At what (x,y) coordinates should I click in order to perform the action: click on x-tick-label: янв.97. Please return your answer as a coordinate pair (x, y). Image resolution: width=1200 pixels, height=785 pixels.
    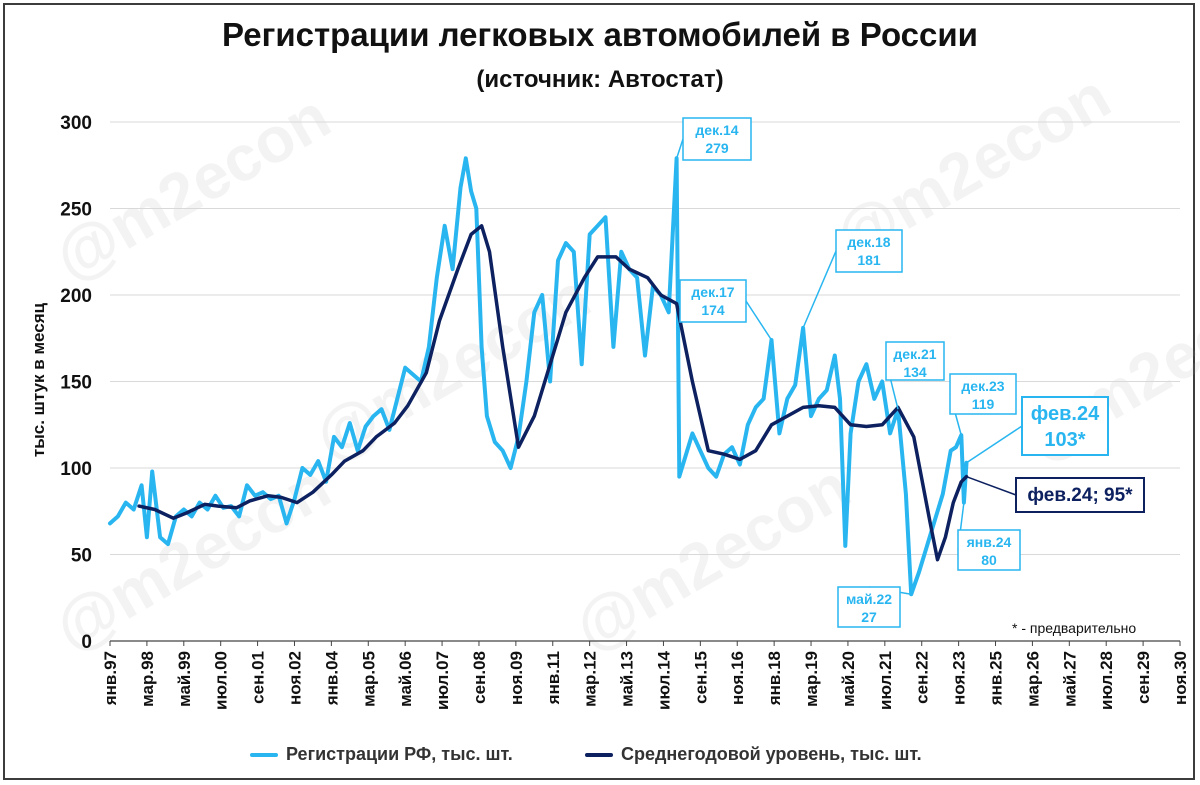
    Looking at the image, I should click on (110, 678).